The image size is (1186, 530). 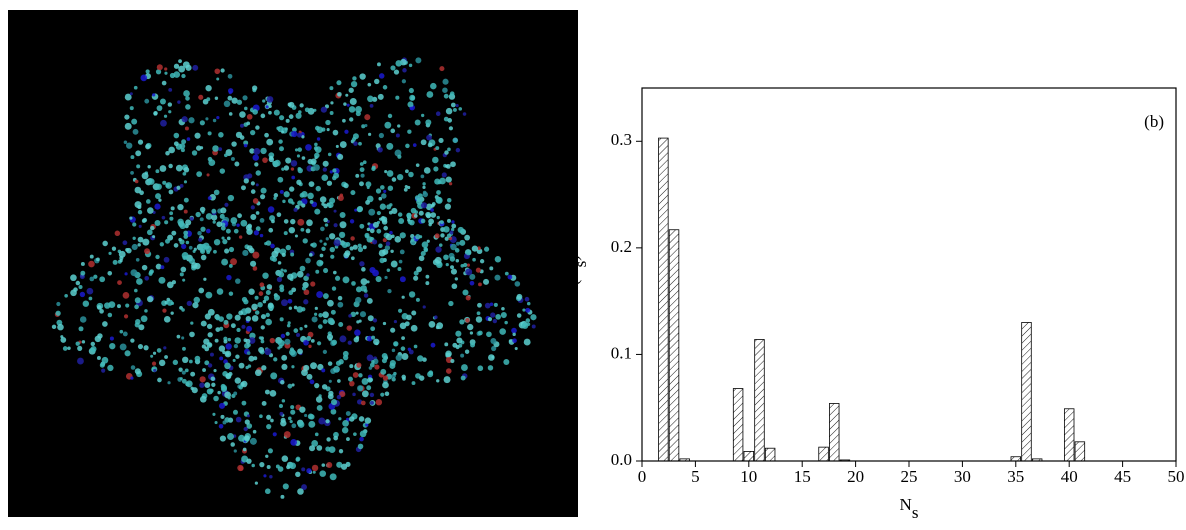 What do you see at coordinates (909, 508) in the screenshot?
I see `x-axis-label: Ns` at bounding box center [909, 508].